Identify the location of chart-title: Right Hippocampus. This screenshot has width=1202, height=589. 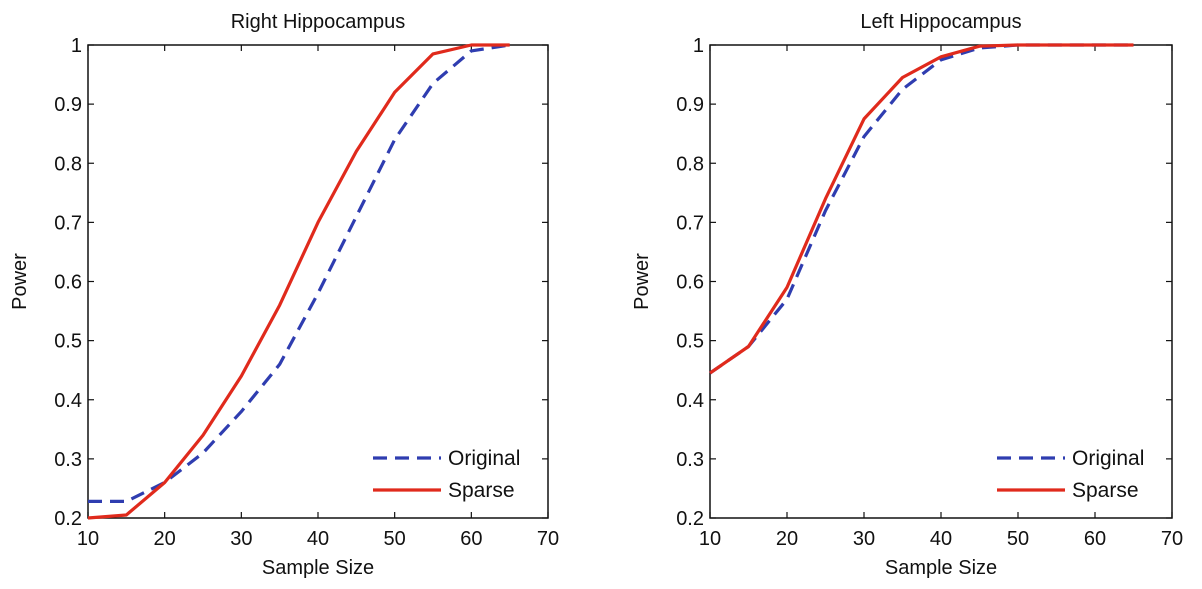
(318, 22).